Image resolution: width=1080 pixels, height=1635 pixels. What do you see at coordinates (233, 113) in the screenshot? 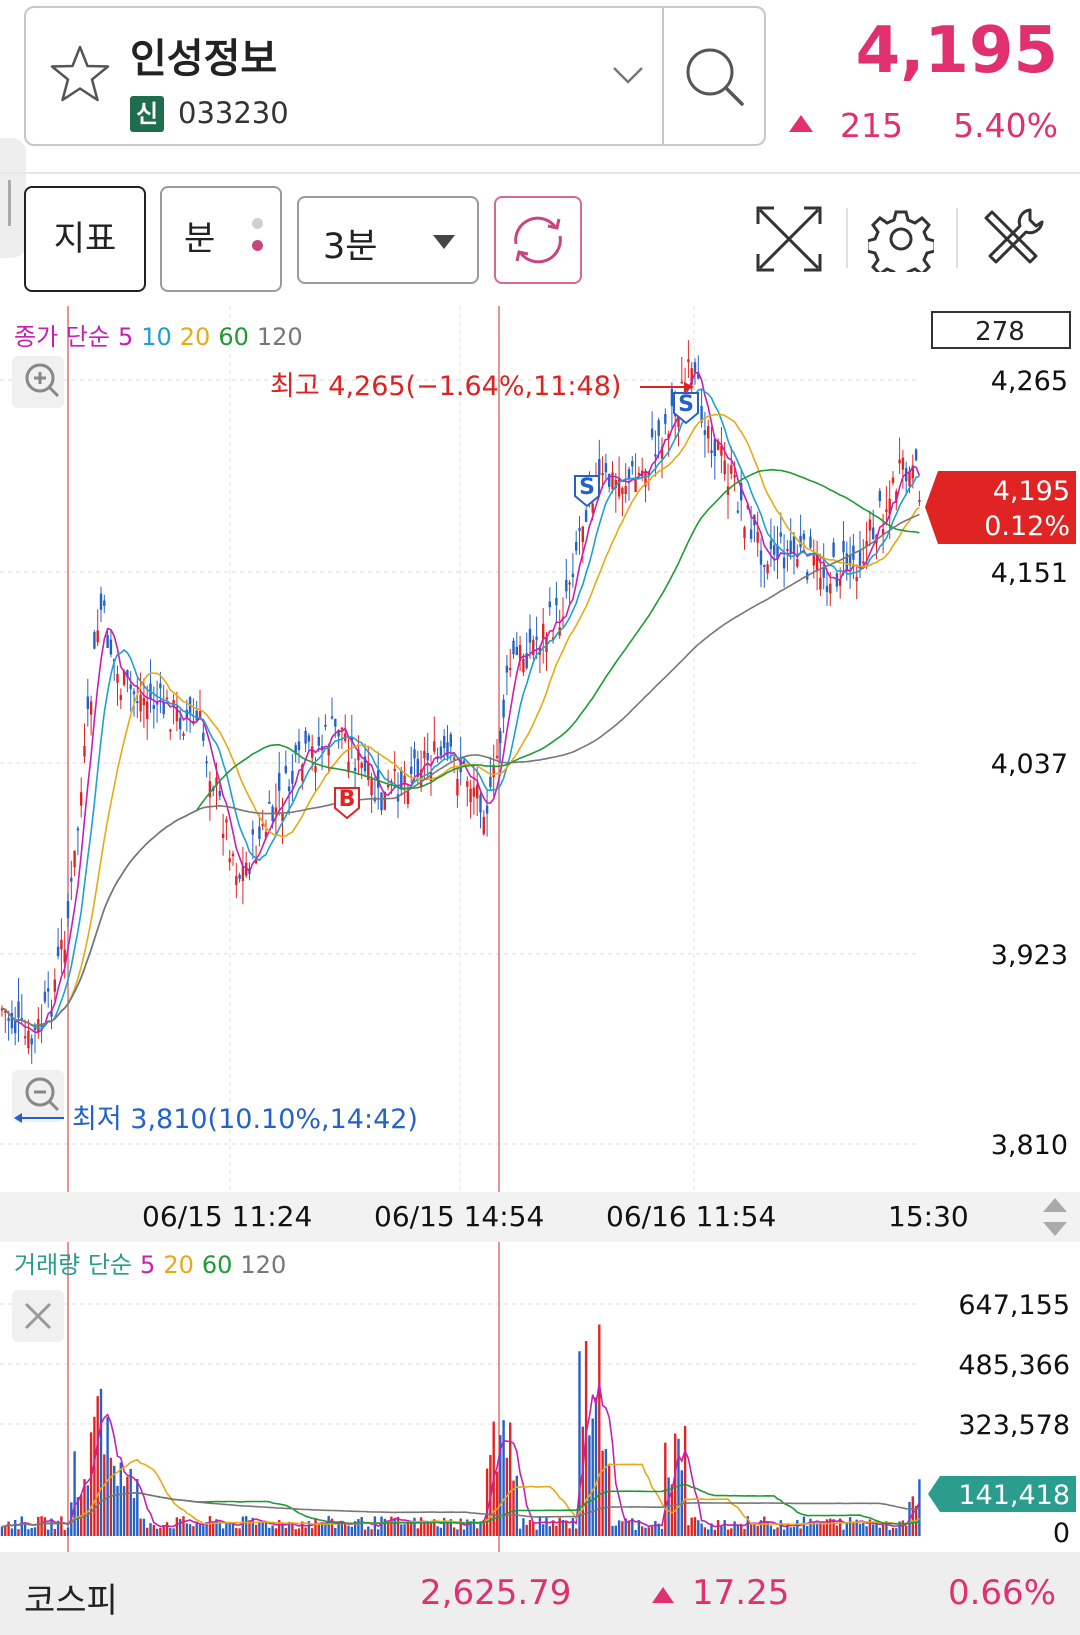
I see `stock-code: 033230` at bounding box center [233, 113].